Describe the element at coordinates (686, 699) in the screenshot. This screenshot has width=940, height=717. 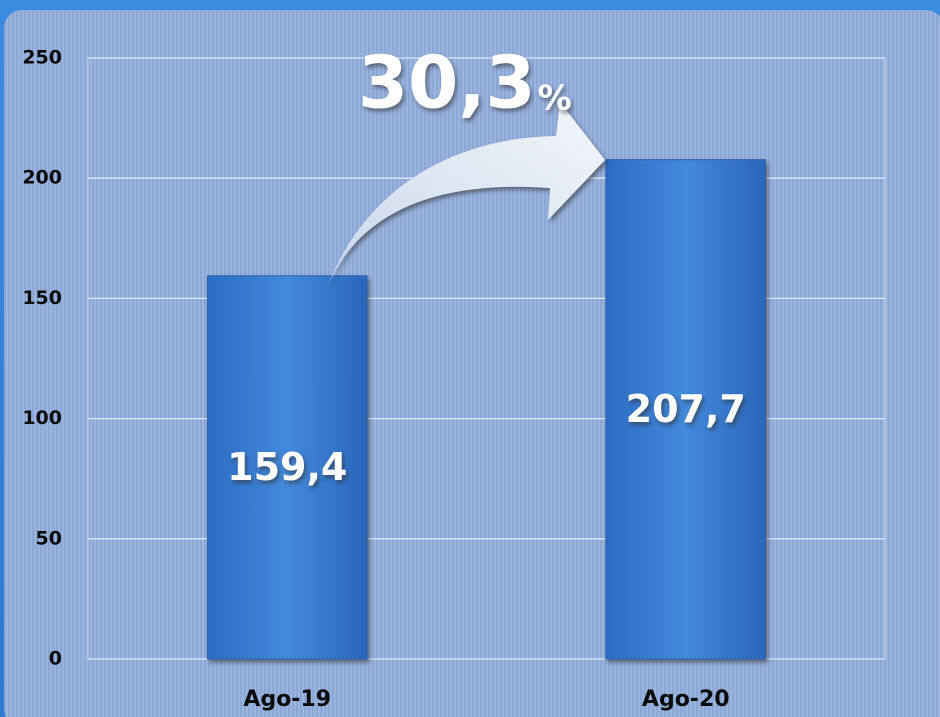
I see `x-tick-label: Ago-20` at that location.